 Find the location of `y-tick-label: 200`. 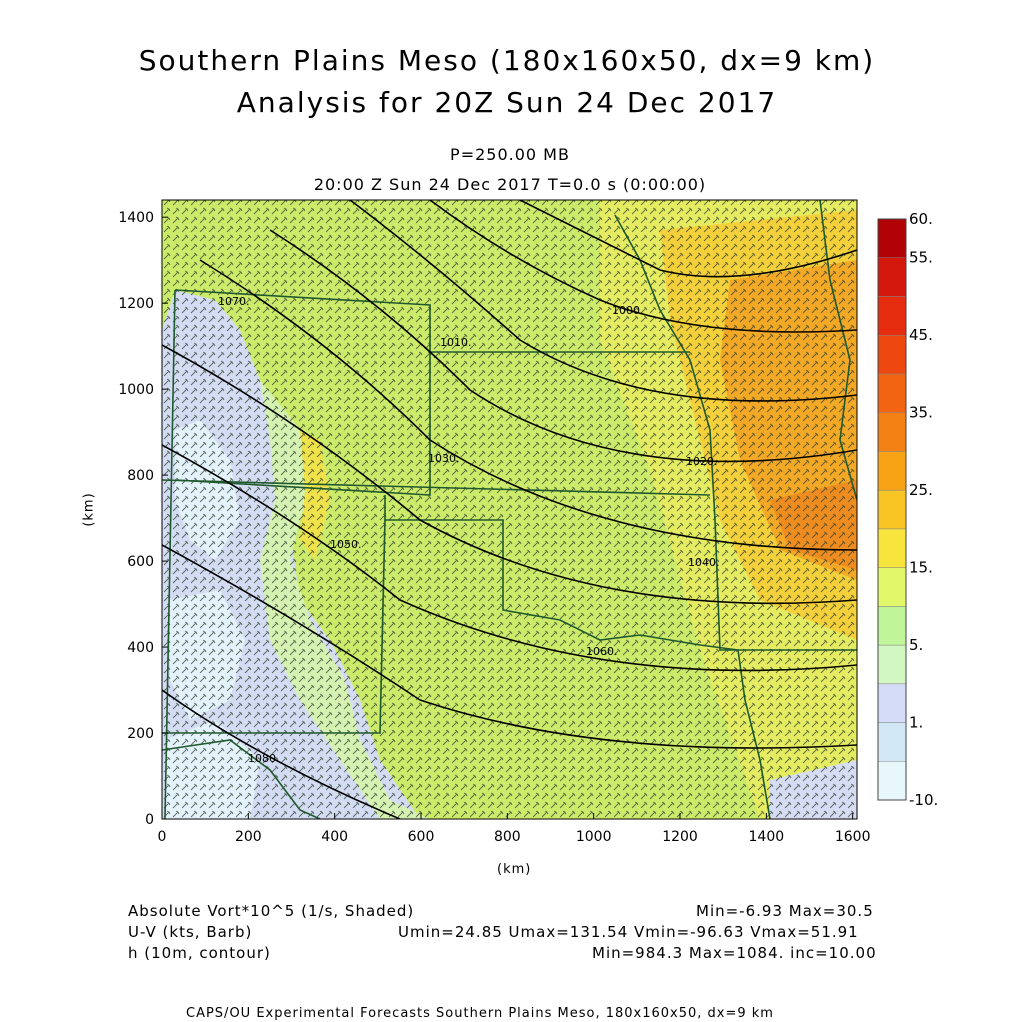

y-tick-label: 200 is located at coordinates (140, 734).